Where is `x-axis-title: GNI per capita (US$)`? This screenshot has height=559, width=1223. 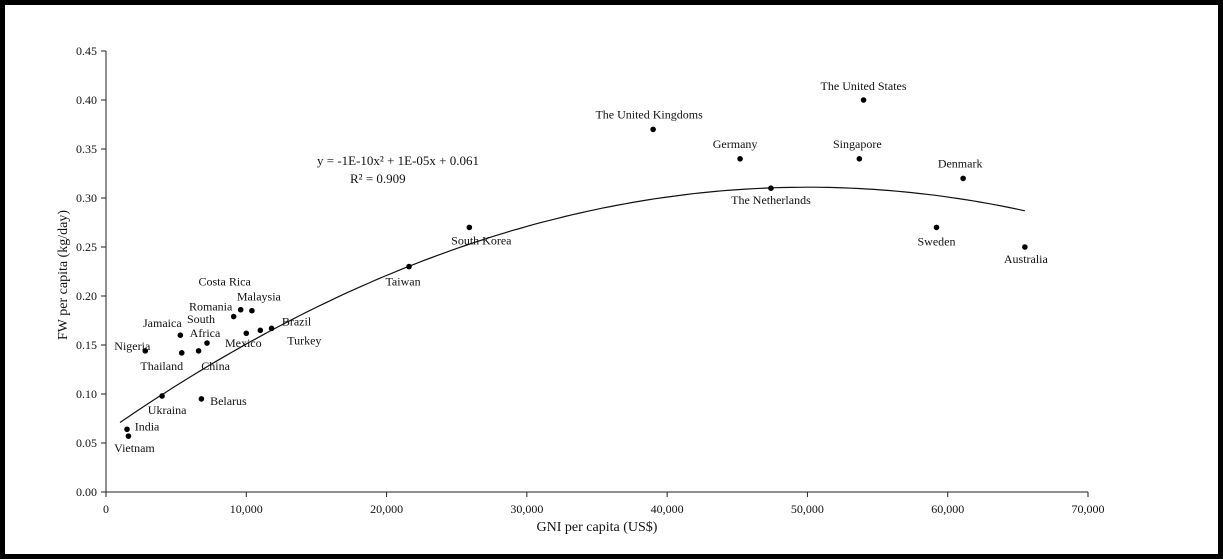 x-axis-title: GNI per capita (US$) is located at coordinates (597, 527).